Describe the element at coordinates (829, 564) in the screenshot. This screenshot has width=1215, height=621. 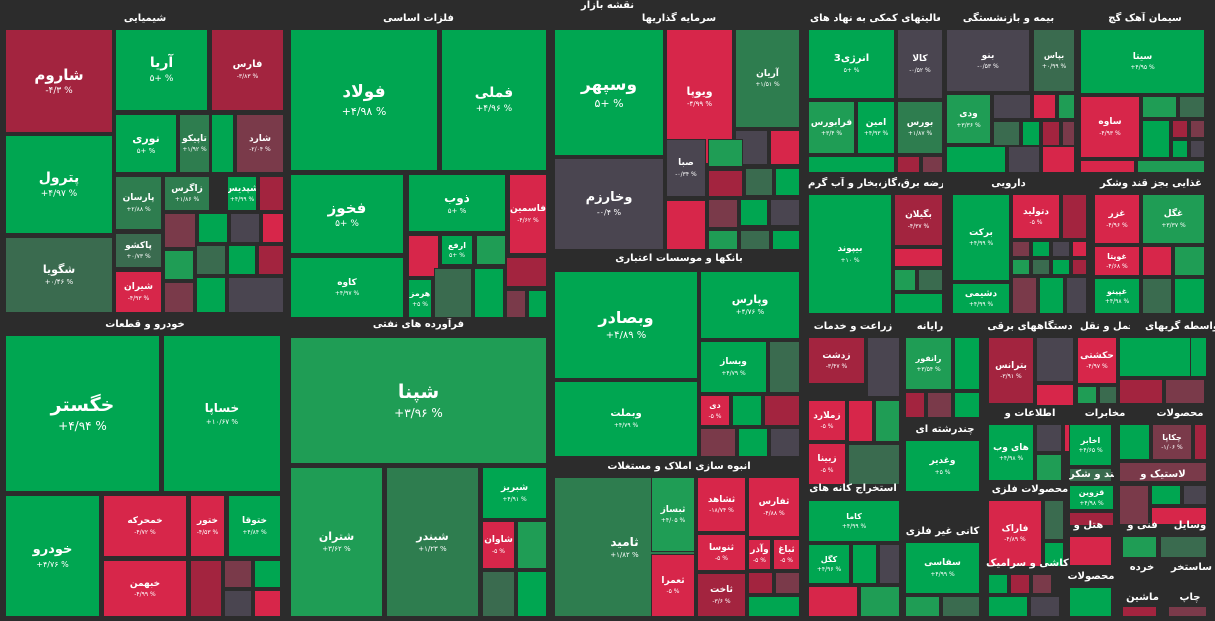
I see `stock-tile: کگل +۴/۹۶ %` at that location.